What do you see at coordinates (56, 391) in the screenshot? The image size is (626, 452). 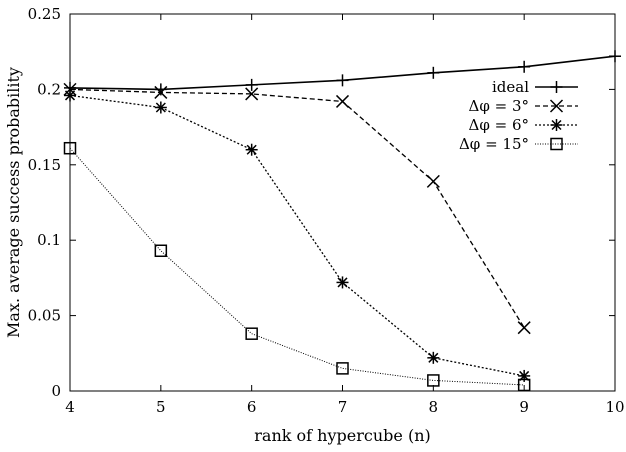 I see `y-tick-label: 0` at bounding box center [56, 391].